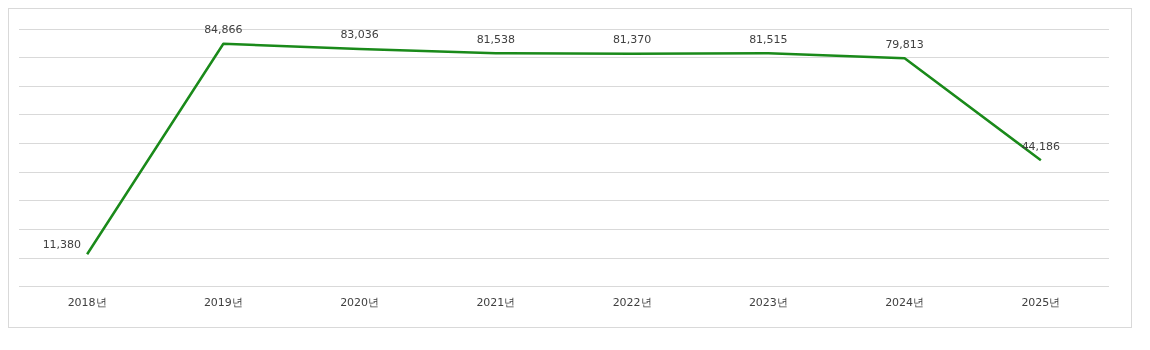  Describe the element at coordinates (359, 35) in the screenshot. I see `data-label: 83,036` at that location.